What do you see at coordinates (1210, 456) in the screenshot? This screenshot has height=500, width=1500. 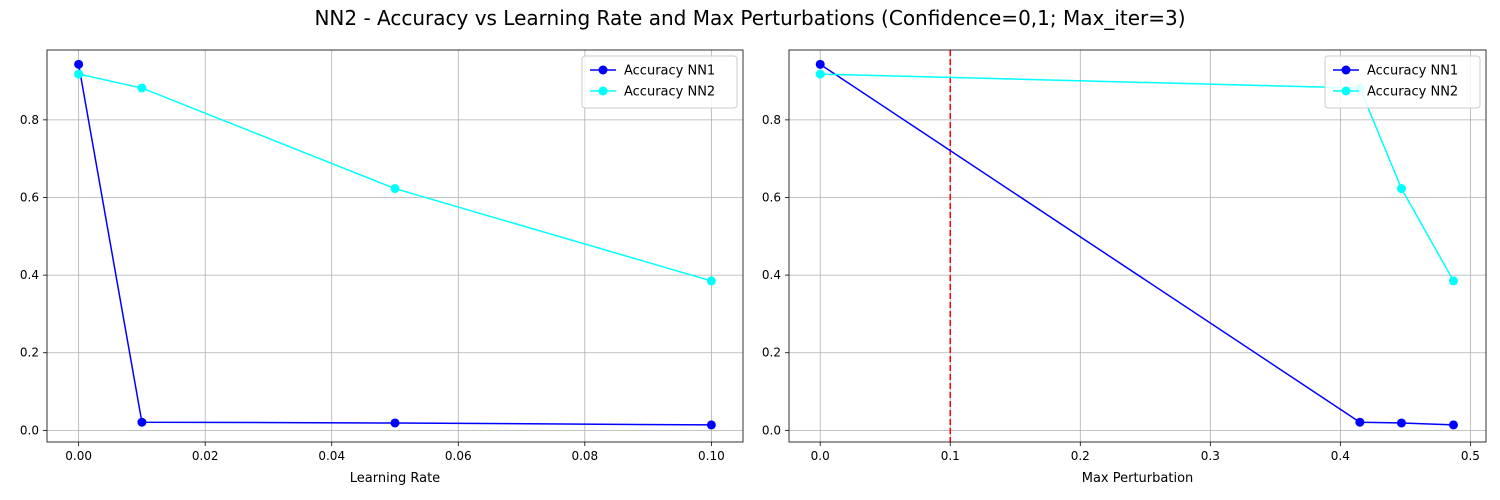 I see `x-tick-label: 0.3` at bounding box center [1210, 456].